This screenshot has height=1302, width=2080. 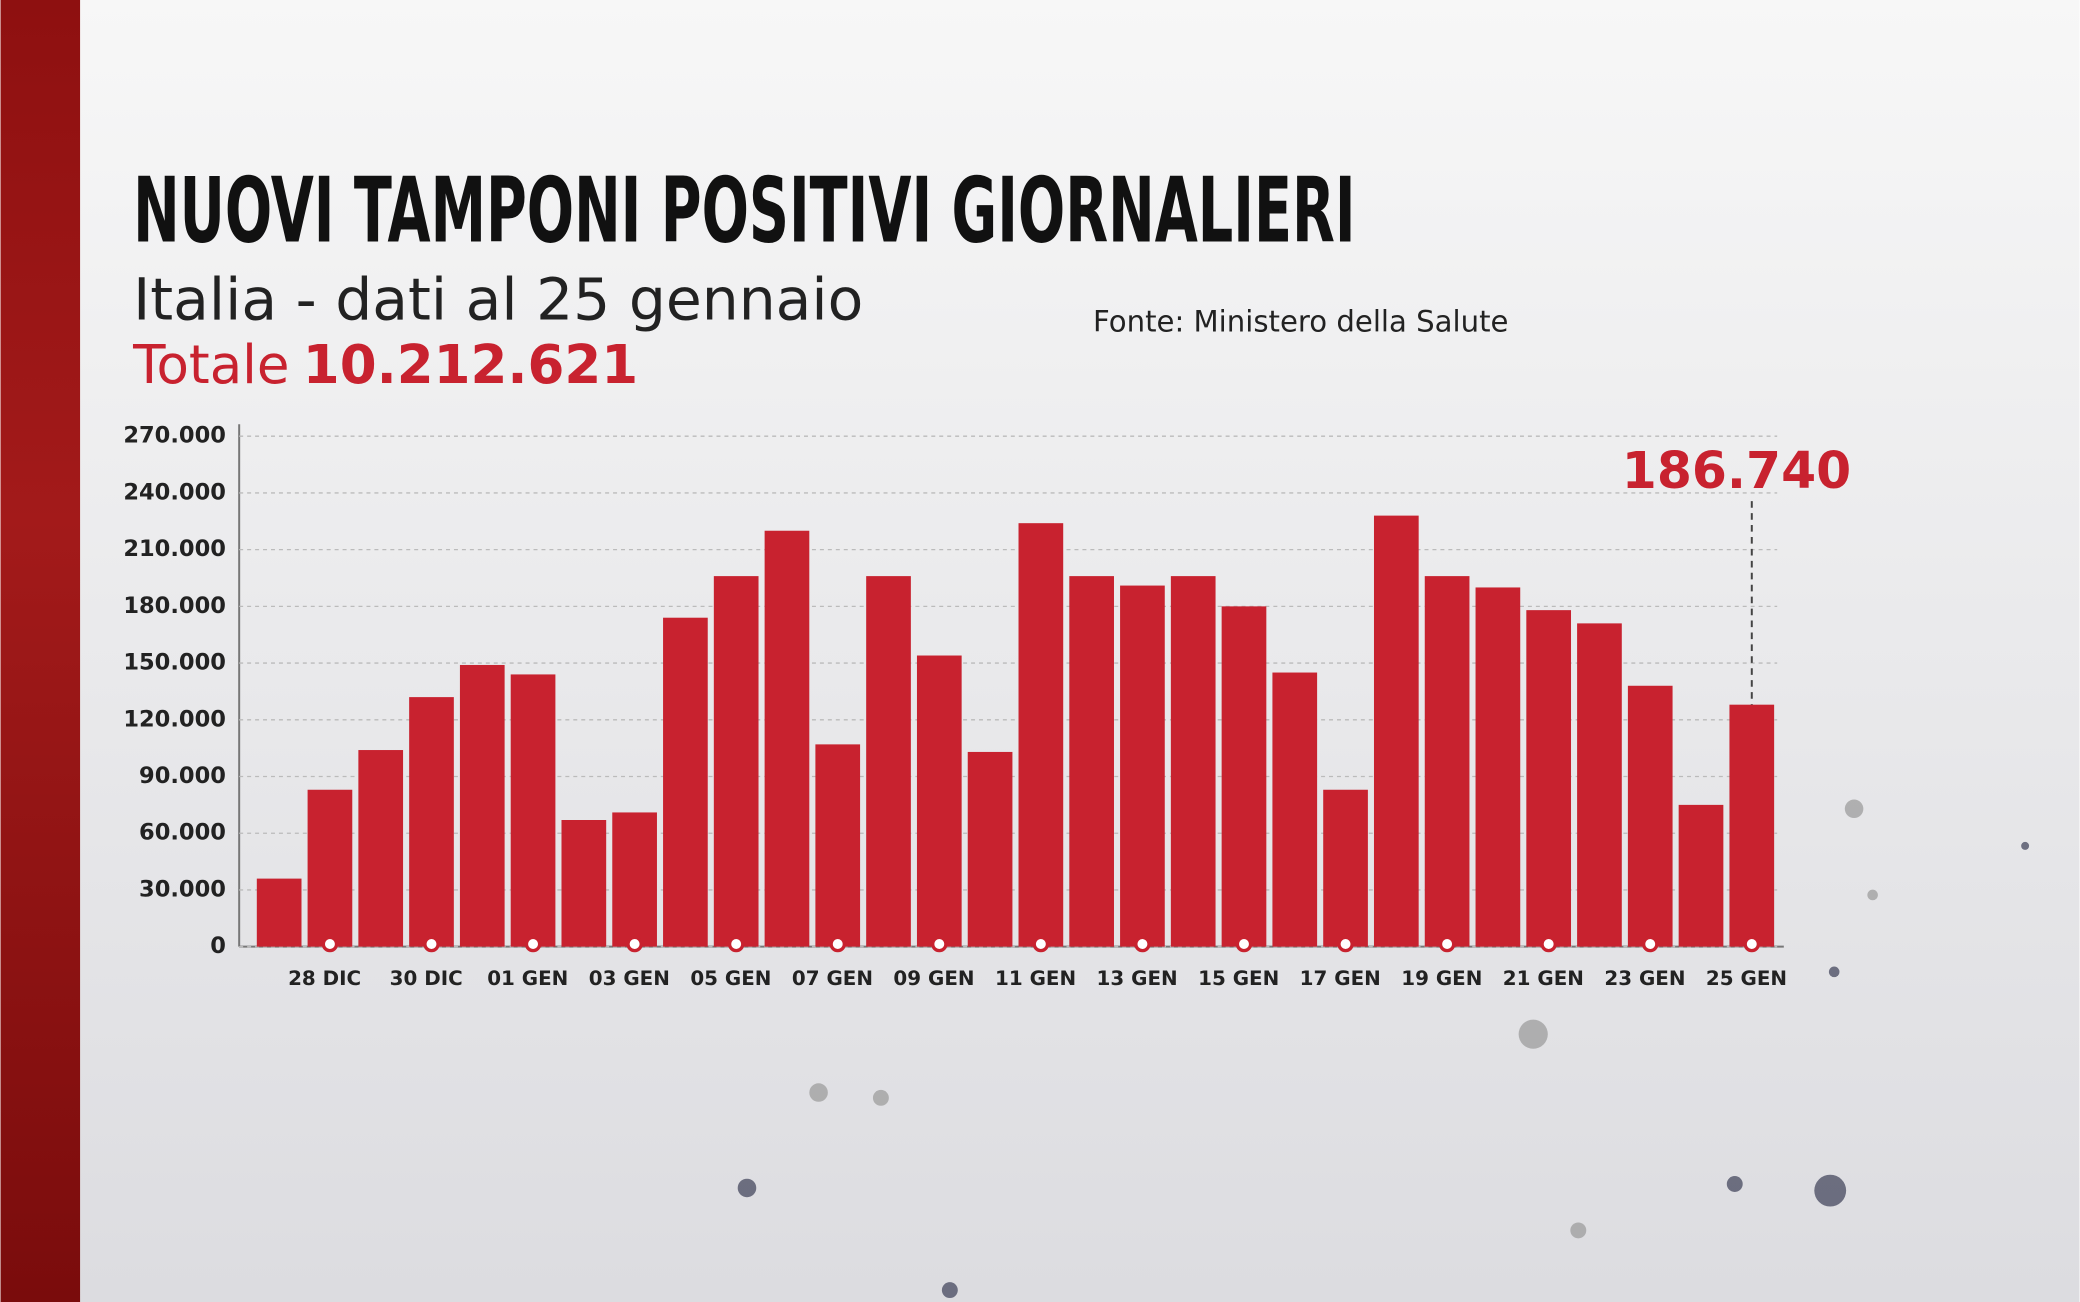 What do you see at coordinates (498, 300) in the screenshot?
I see `subtitle: Italia - dati al 25 gennaio` at bounding box center [498, 300].